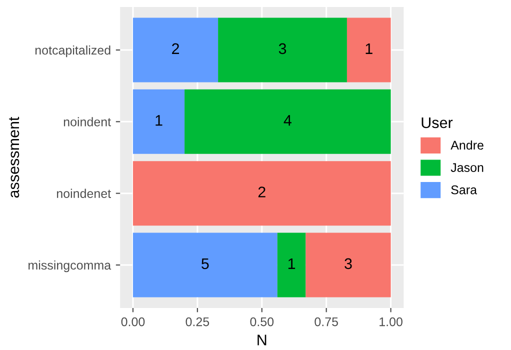  Describe the element at coordinates (262, 321) in the screenshot. I see `x-tick-label: 0.50` at that location.